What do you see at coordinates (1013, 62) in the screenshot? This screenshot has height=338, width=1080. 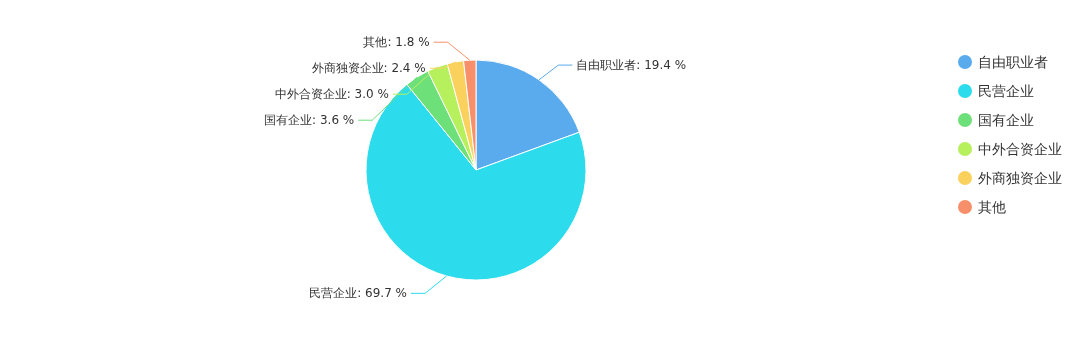 I see `legend-label: 自由职业者` at bounding box center [1013, 62].